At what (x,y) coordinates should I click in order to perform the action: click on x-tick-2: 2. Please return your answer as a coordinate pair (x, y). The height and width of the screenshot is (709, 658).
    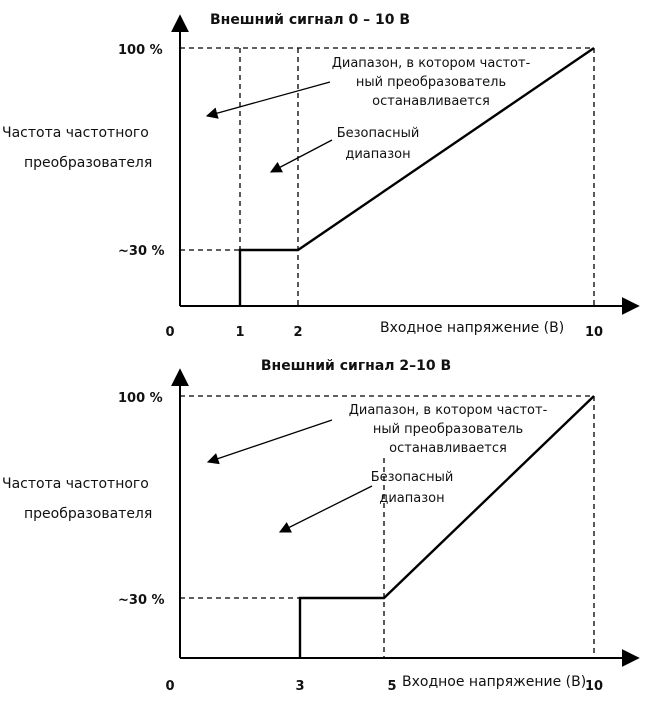
    Looking at the image, I should click on (297, 332).